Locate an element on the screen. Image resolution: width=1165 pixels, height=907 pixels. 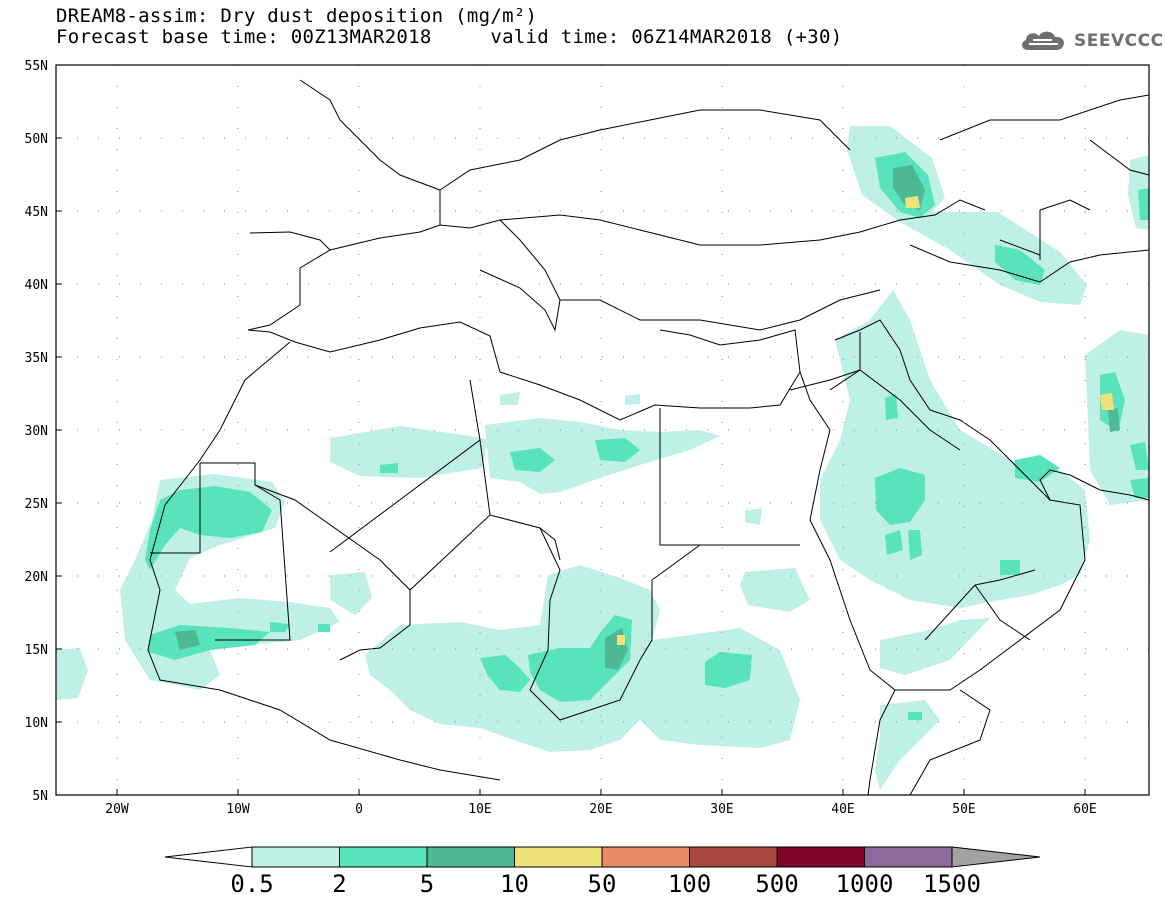
lat-label-55n: 55N is located at coordinates (36, 66).